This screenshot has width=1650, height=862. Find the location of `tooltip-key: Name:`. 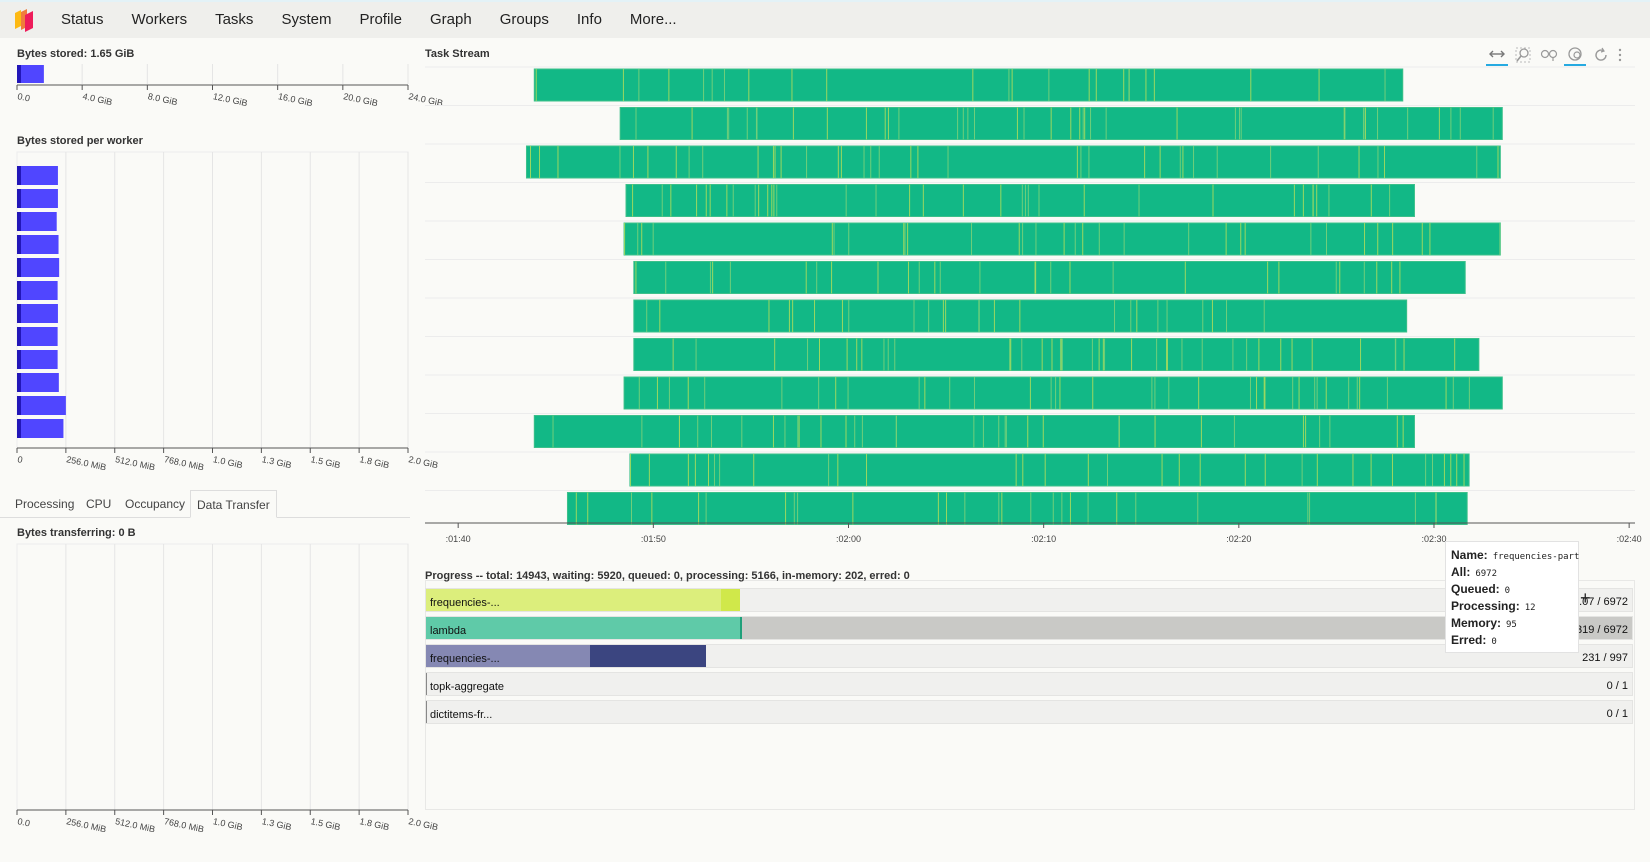

tooltip-key: Name: is located at coordinates (1469, 555).